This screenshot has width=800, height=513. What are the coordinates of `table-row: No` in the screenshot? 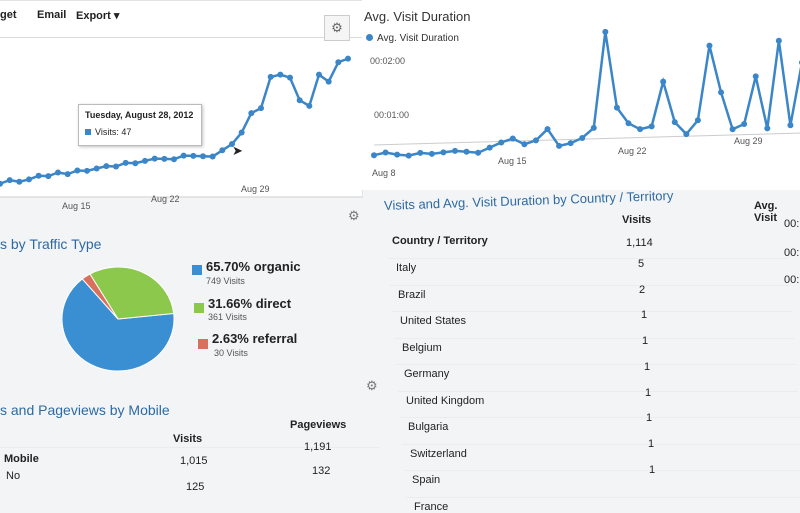 It's located at (13, 476).